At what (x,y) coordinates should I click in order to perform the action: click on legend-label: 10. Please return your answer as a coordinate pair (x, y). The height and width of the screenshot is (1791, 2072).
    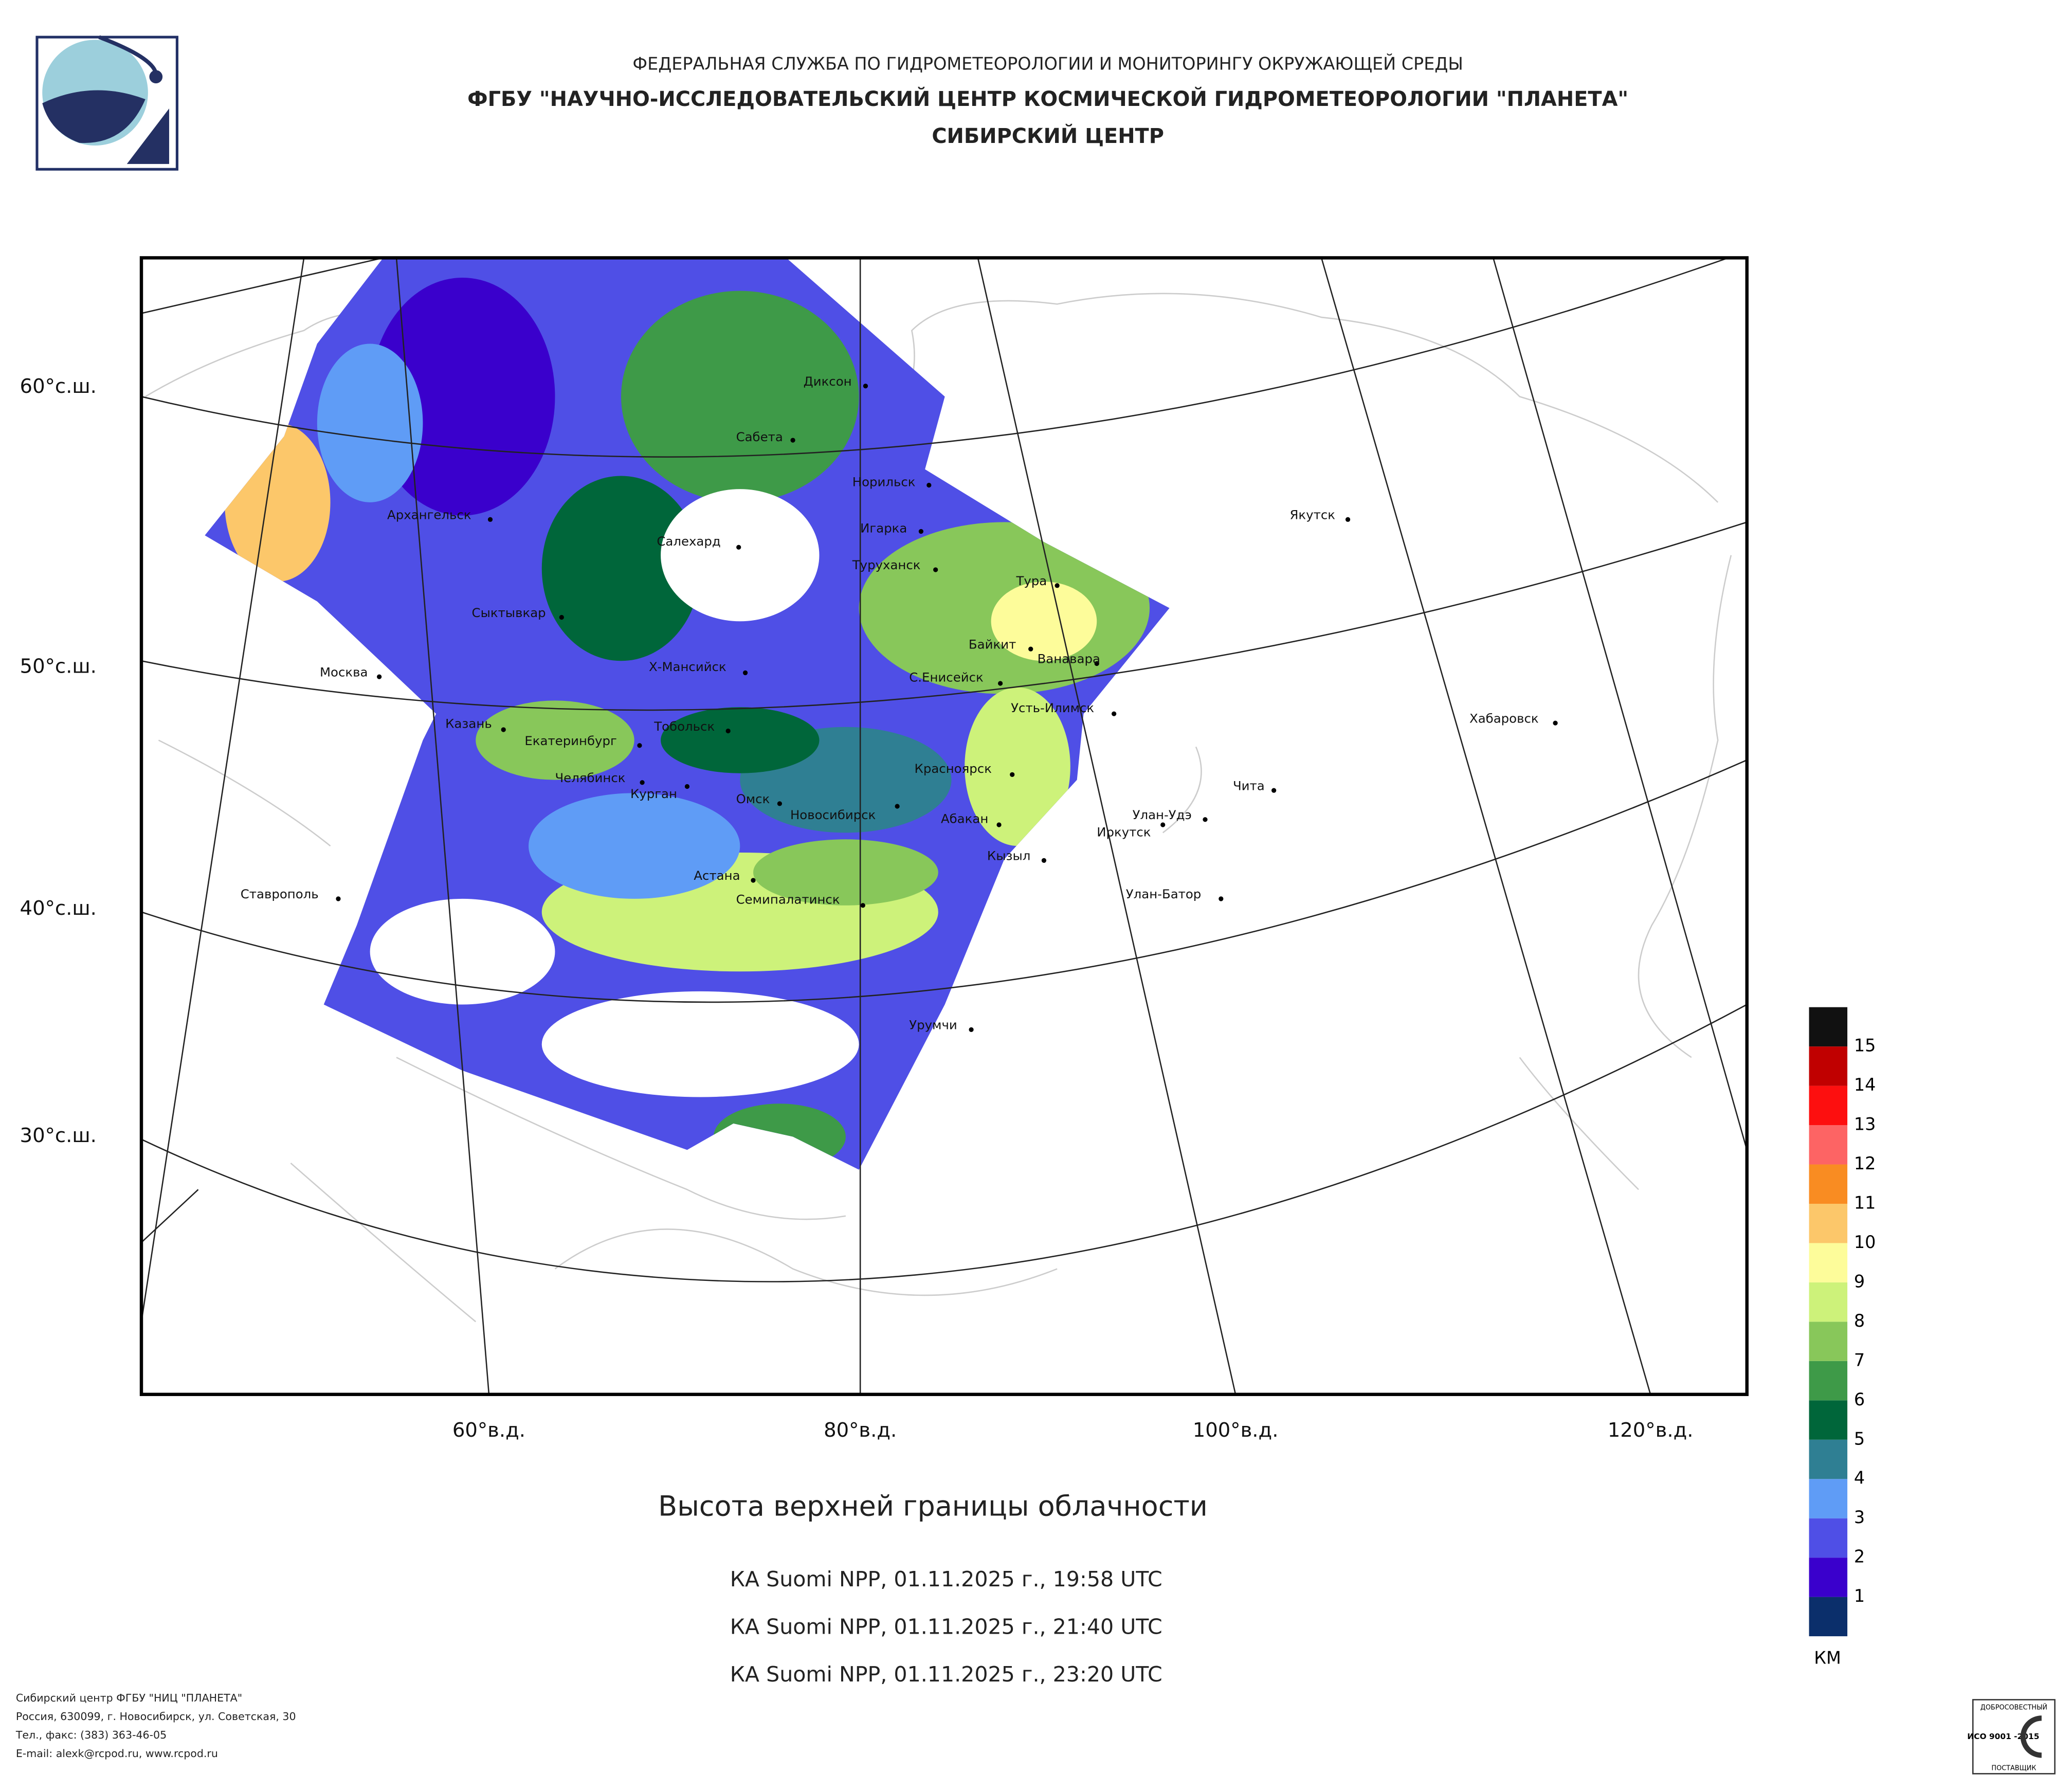
    Looking at the image, I should click on (1865, 1242).